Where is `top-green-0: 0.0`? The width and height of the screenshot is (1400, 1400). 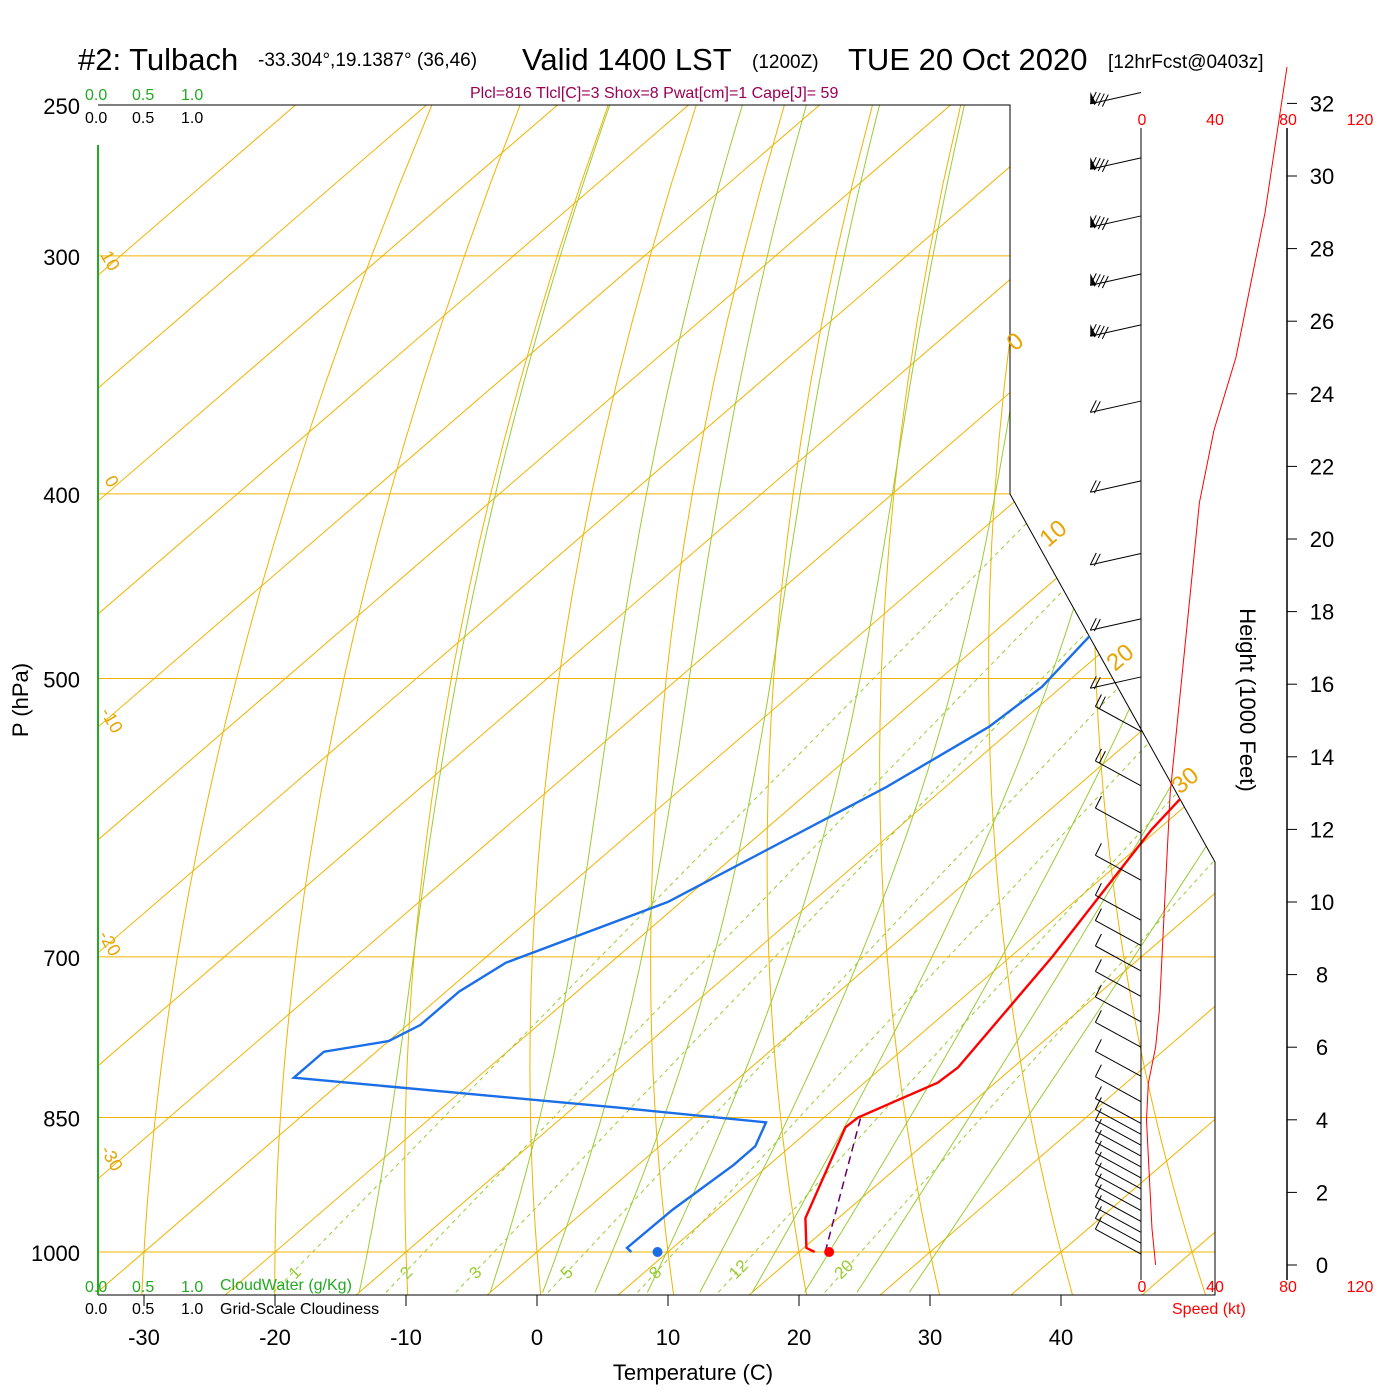 top-green-0: 0.0 is located at coordinates (96, 95).